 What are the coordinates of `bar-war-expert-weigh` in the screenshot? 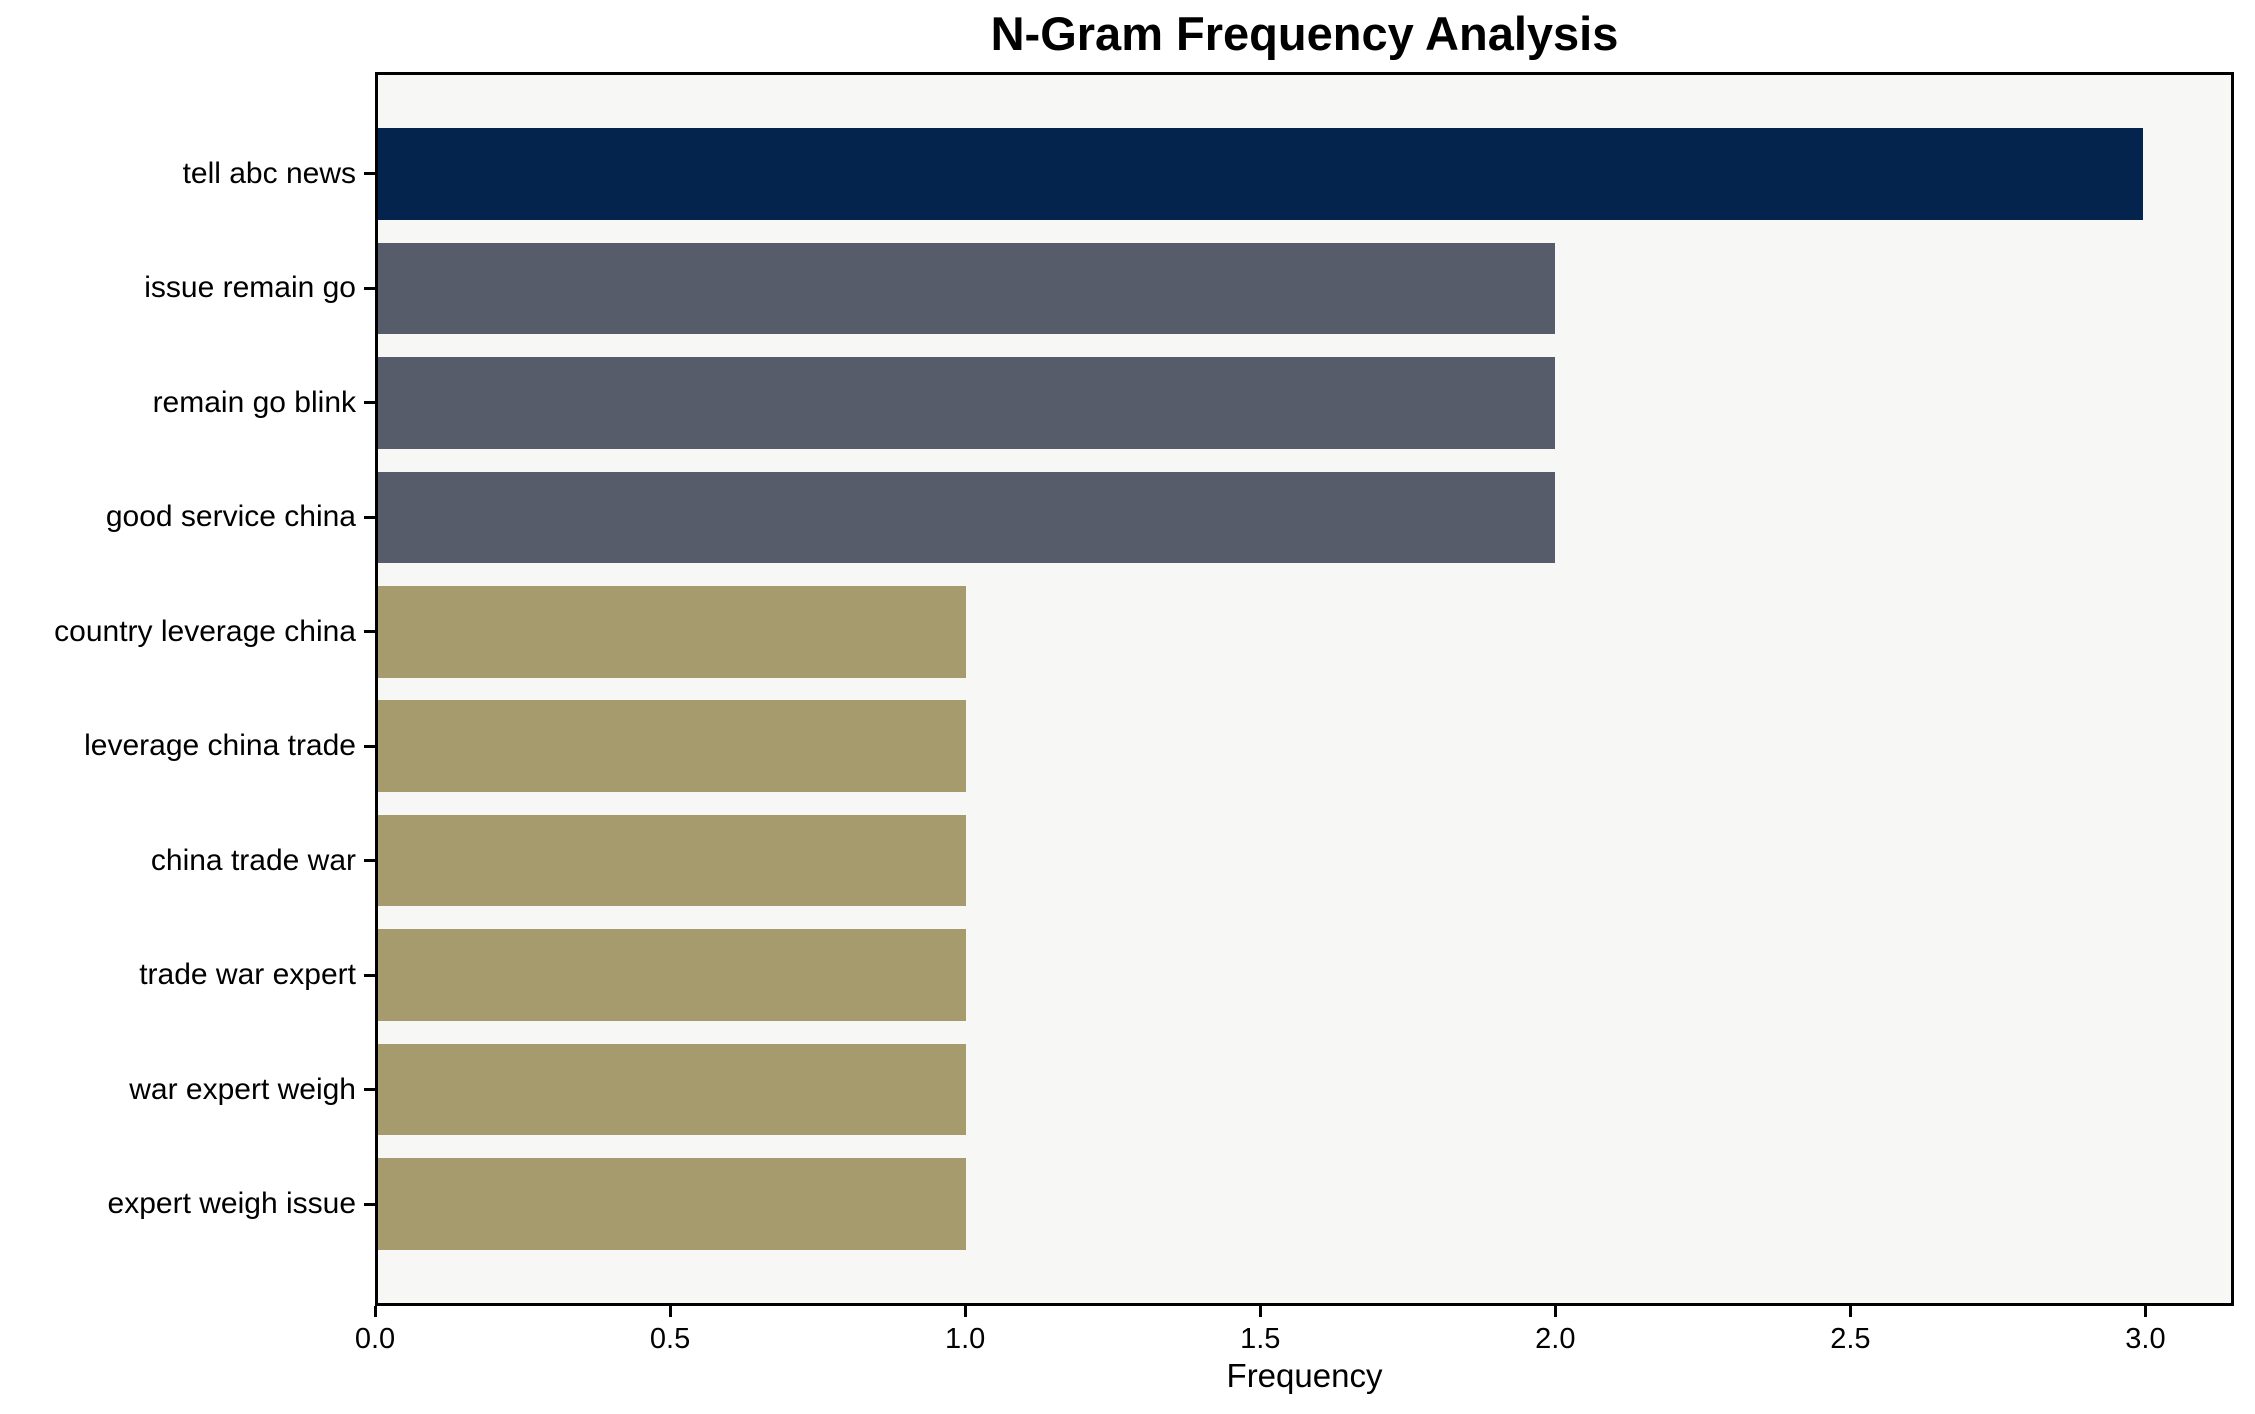 It's located at (672, 1089).